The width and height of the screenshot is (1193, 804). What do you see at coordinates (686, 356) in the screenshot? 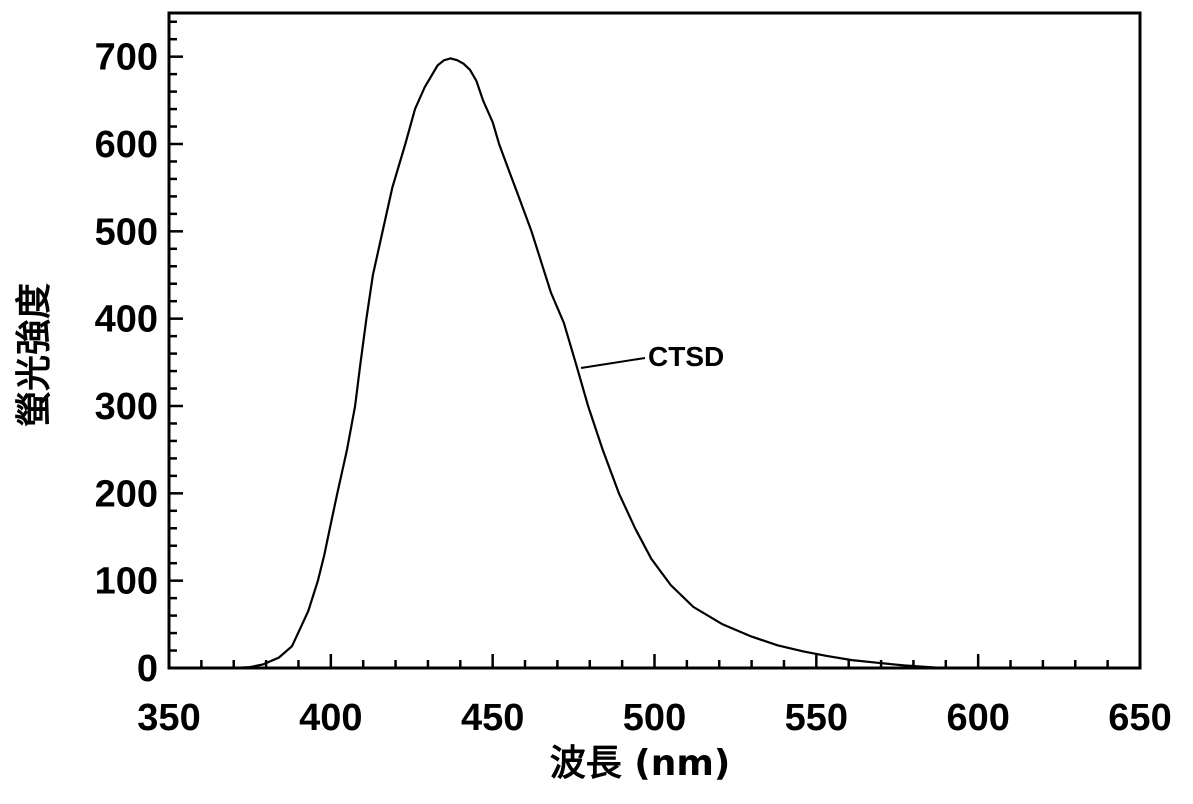
I see `annotation-ctsd: CTSD` at bounding box center [686, 356].